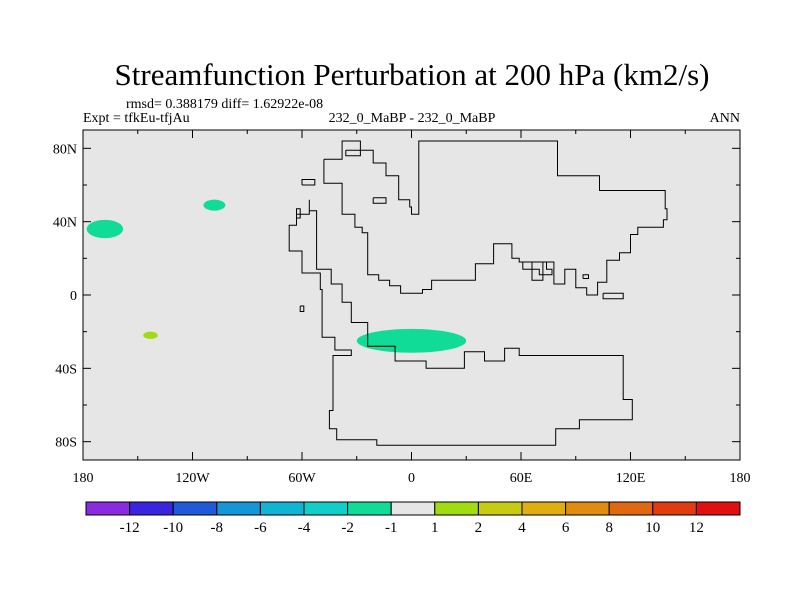 The image size is (800, 600). I want to click on colorbar-label-1: -10, so click(173, 528).